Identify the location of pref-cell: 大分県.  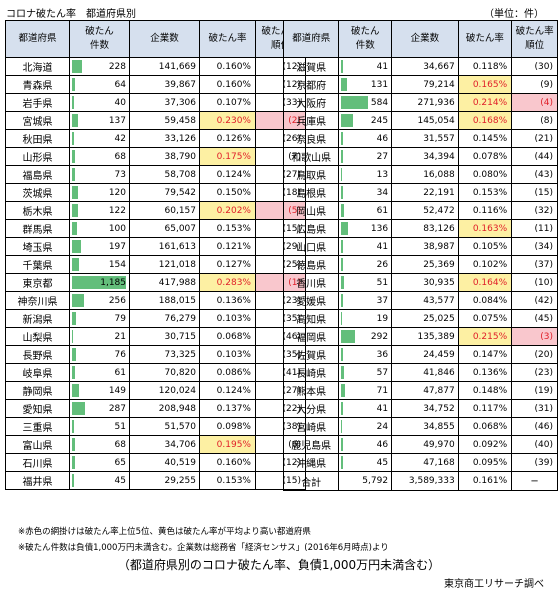
(311, 408).